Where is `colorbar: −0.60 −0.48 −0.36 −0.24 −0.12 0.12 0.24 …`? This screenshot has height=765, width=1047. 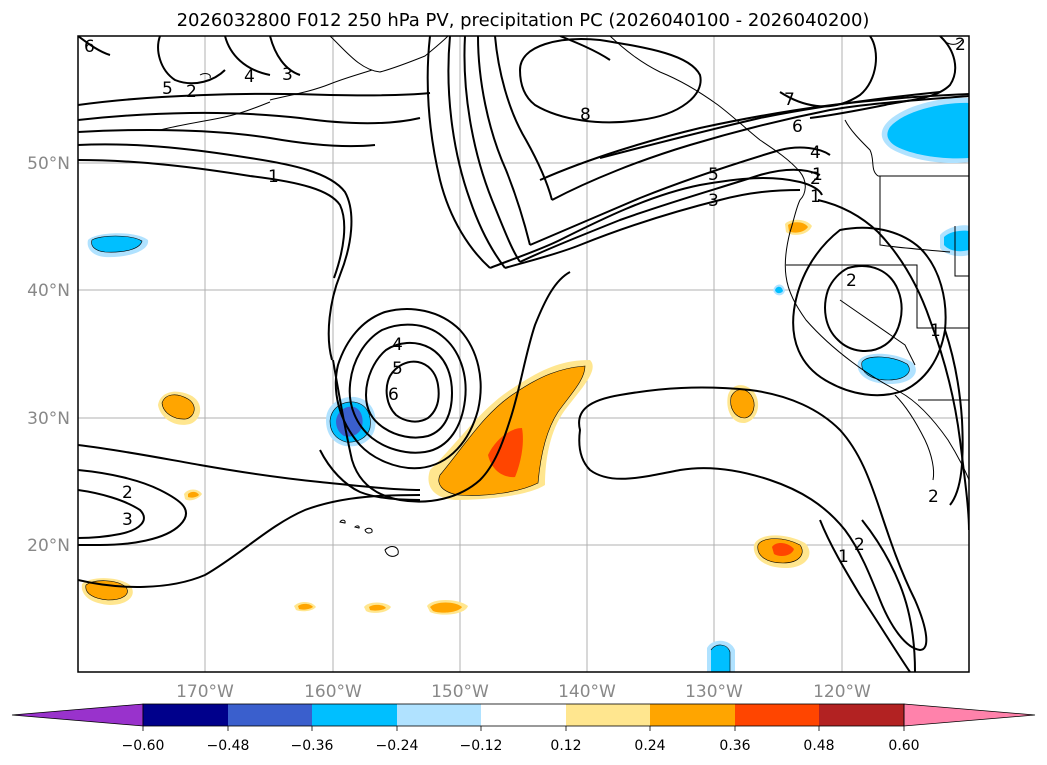 colorbar: −0.60 −0.48 −0.36 −0.24 −0.12 0.12 0.24 … is located at coordinates (523, 728).